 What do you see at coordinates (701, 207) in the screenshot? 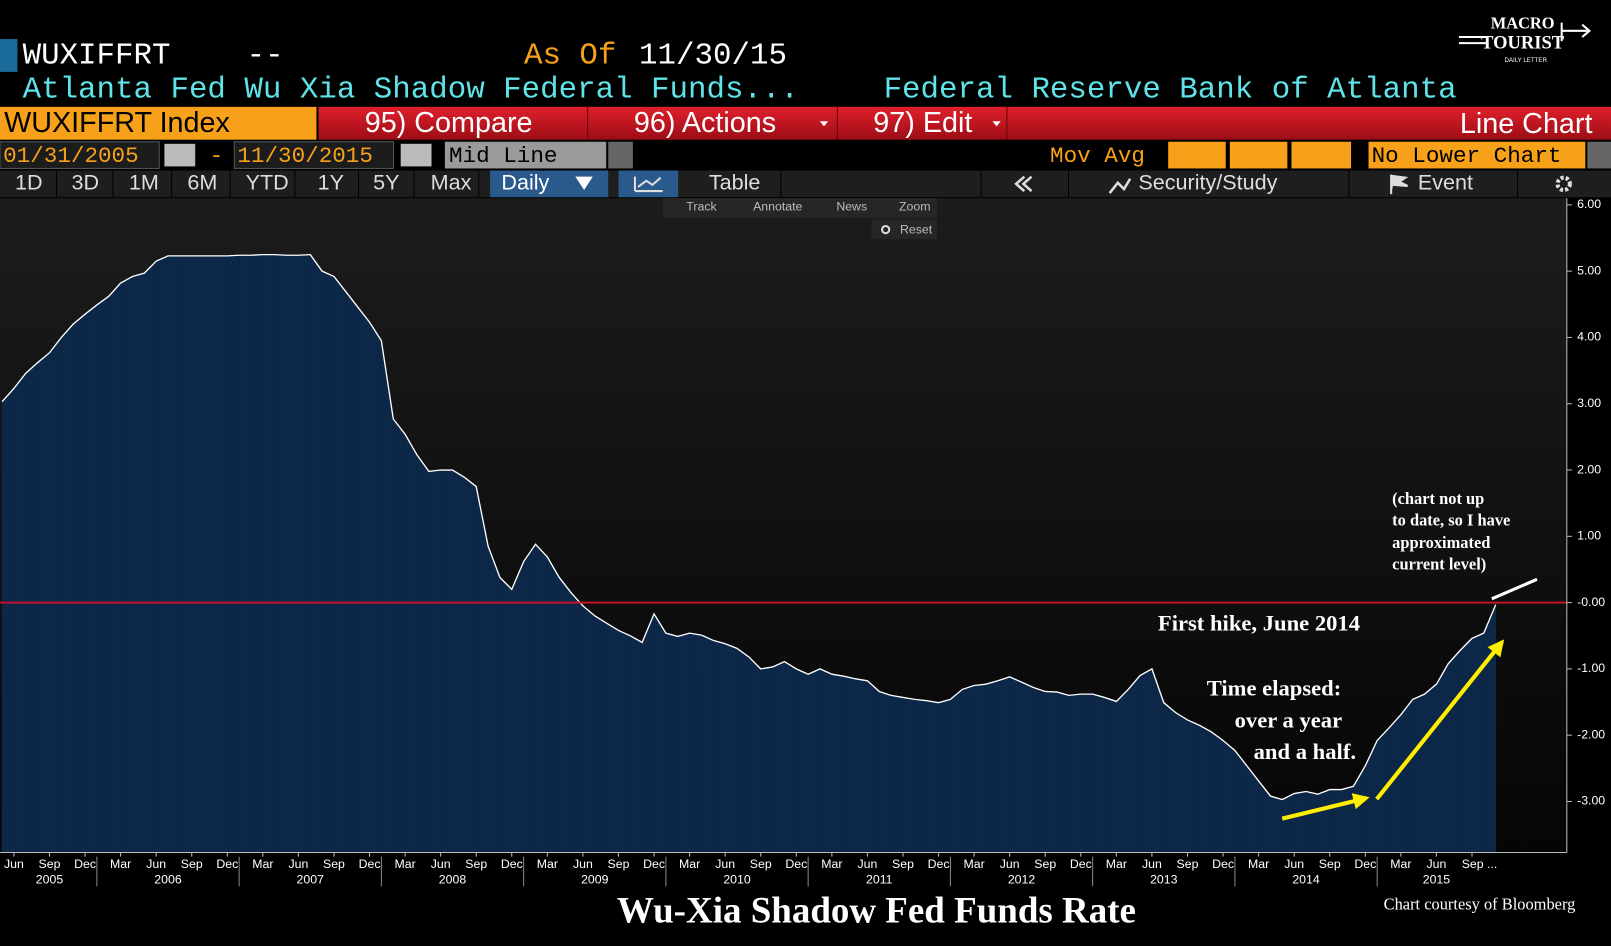
I see `tool-track: Track` at bounding box center [701, 207].